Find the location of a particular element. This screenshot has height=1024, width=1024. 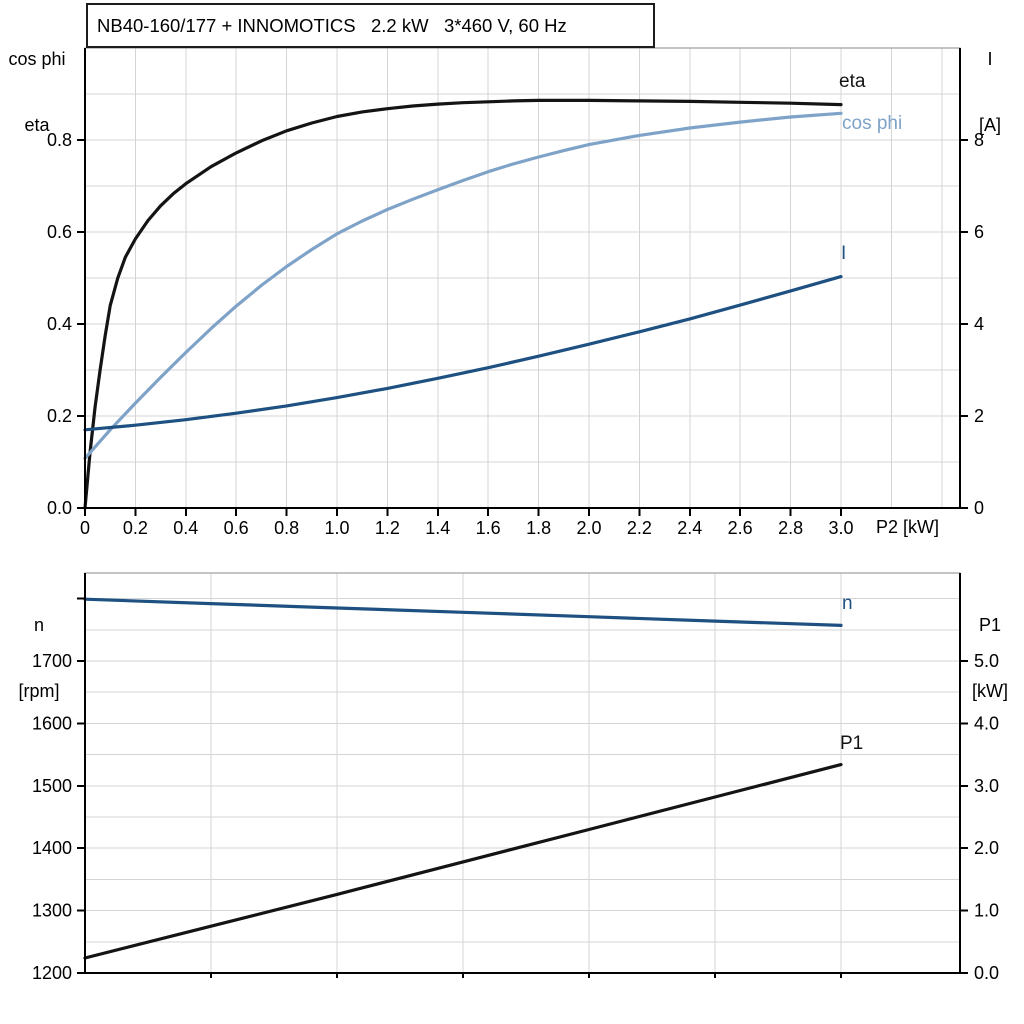

x-tick-label: 2.2 is located at coordinates (639, 528).